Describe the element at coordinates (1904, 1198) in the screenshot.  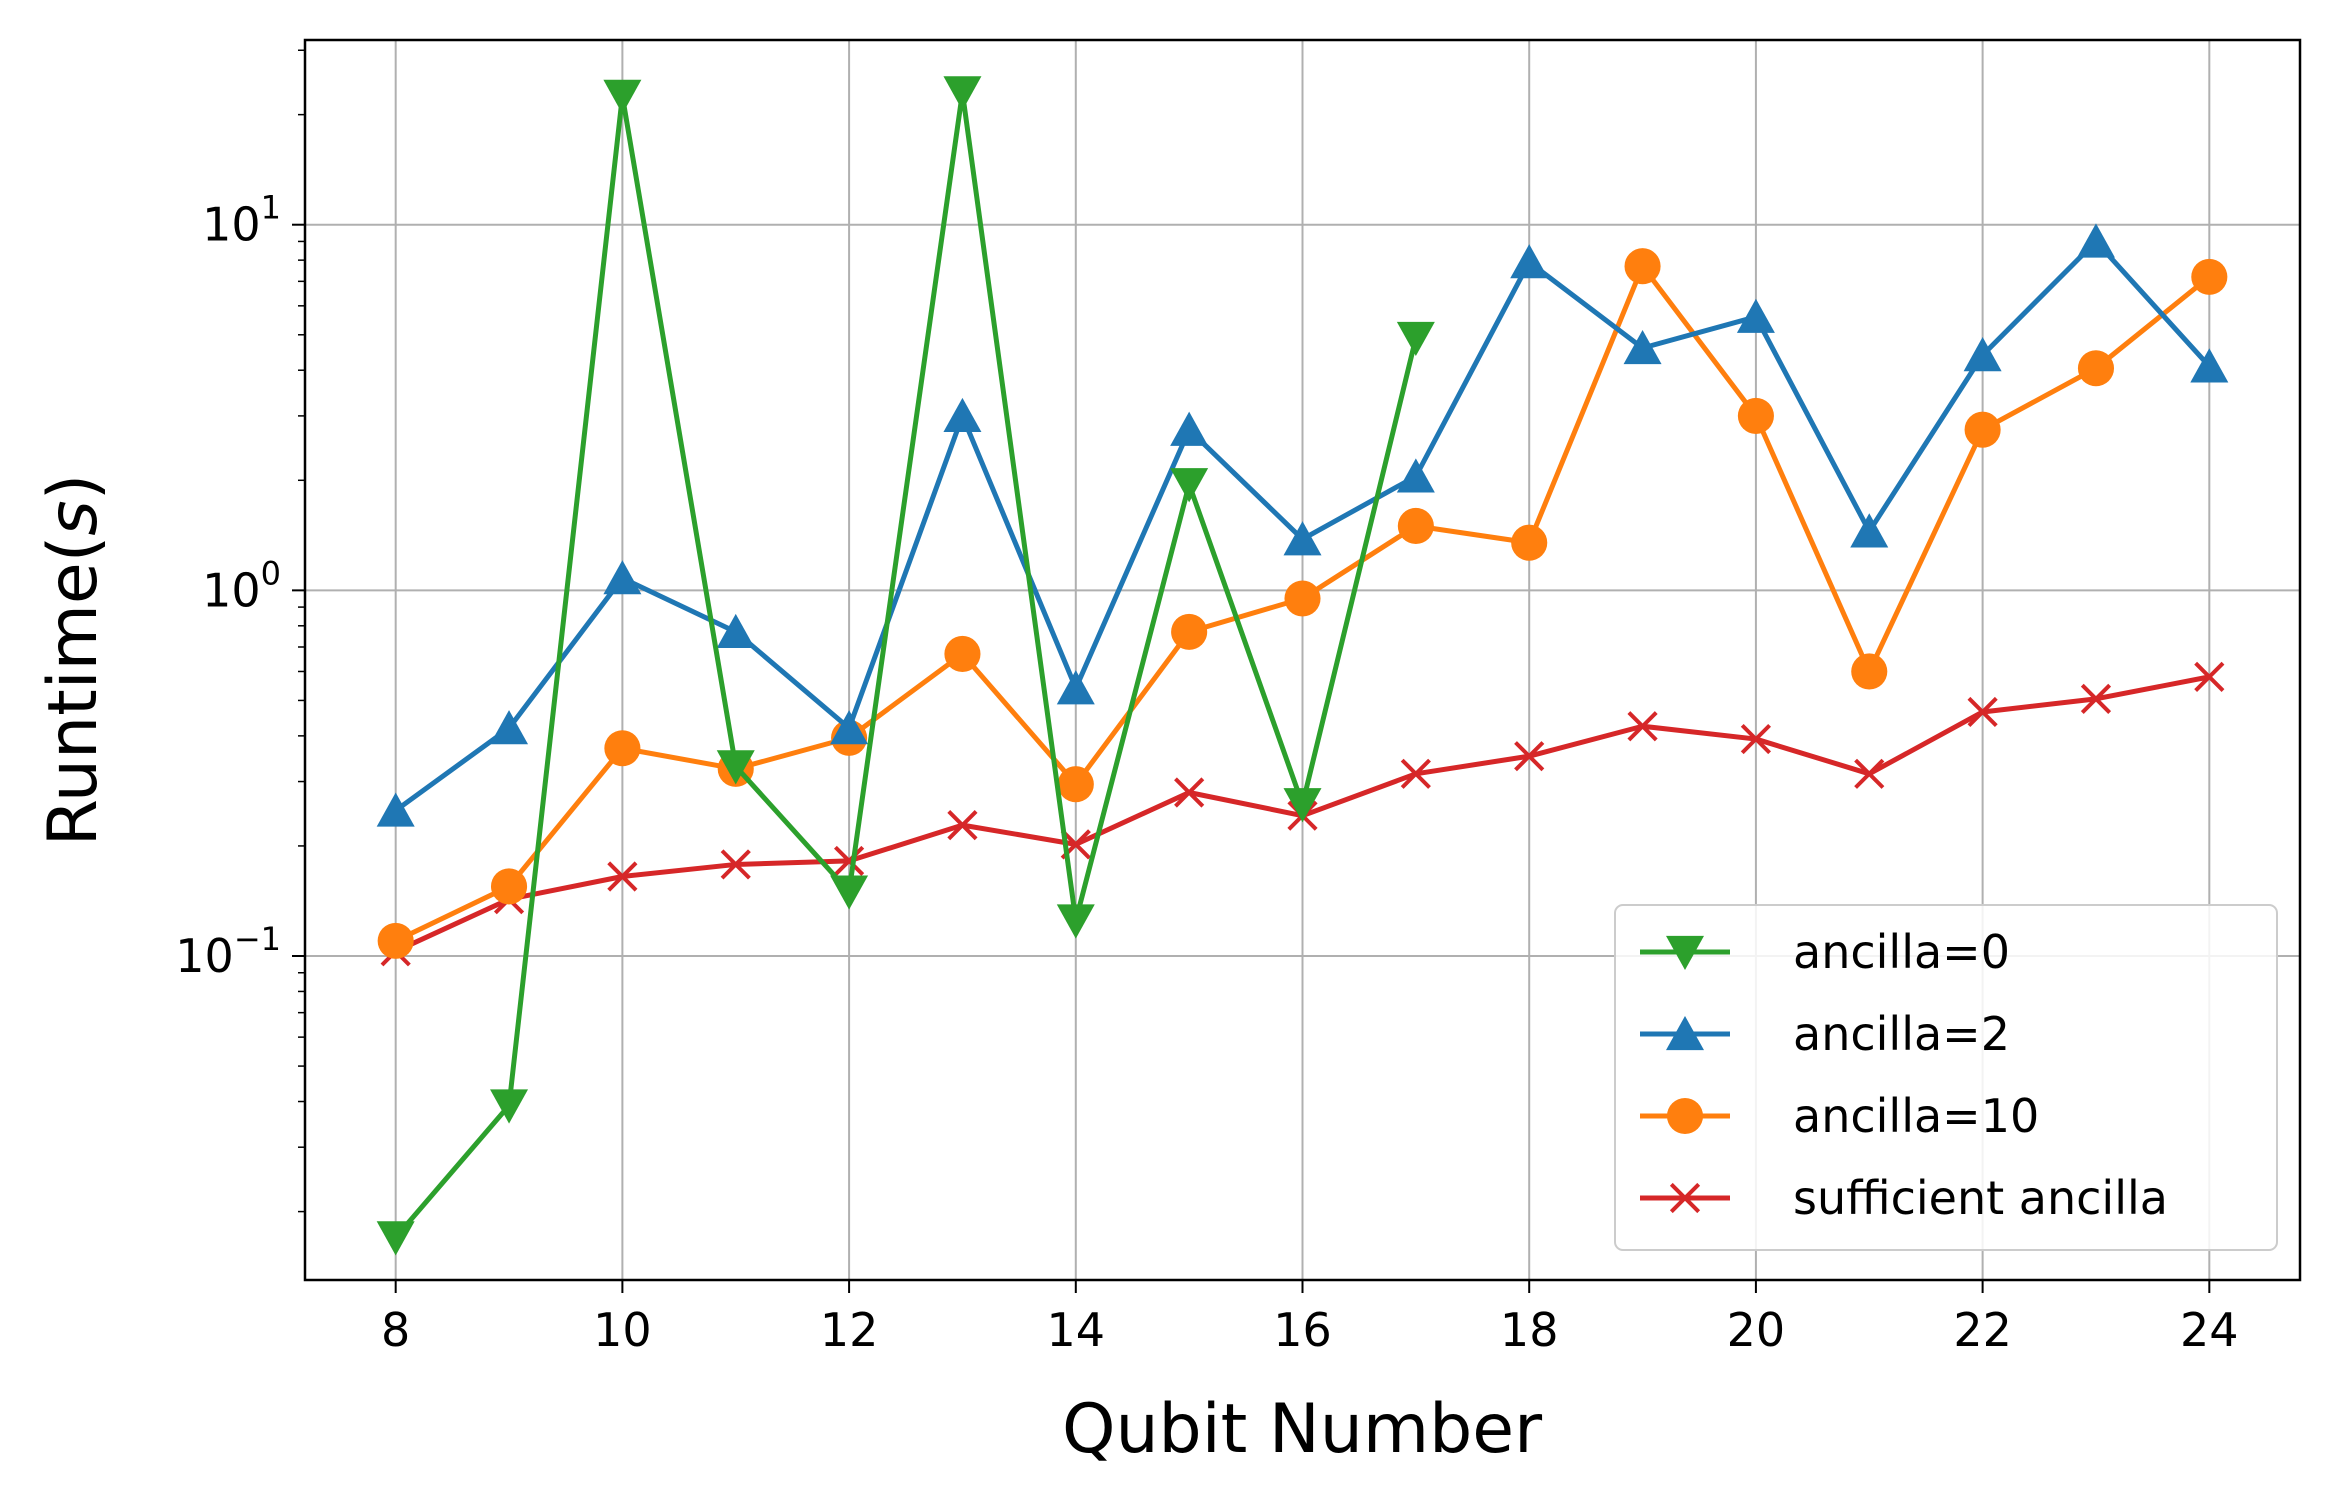
I see `legend-entry: sufficient ancilla` at that location.